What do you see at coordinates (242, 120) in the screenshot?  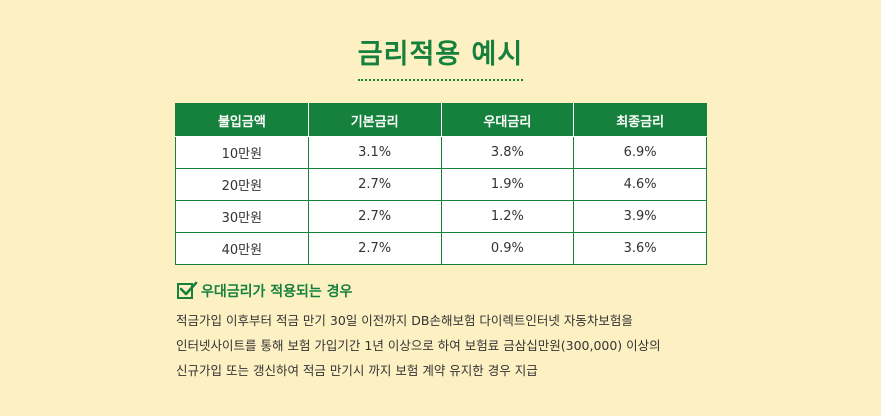 I see `header-deposit-amount: 불입금액` at bounding box center [242, 120].